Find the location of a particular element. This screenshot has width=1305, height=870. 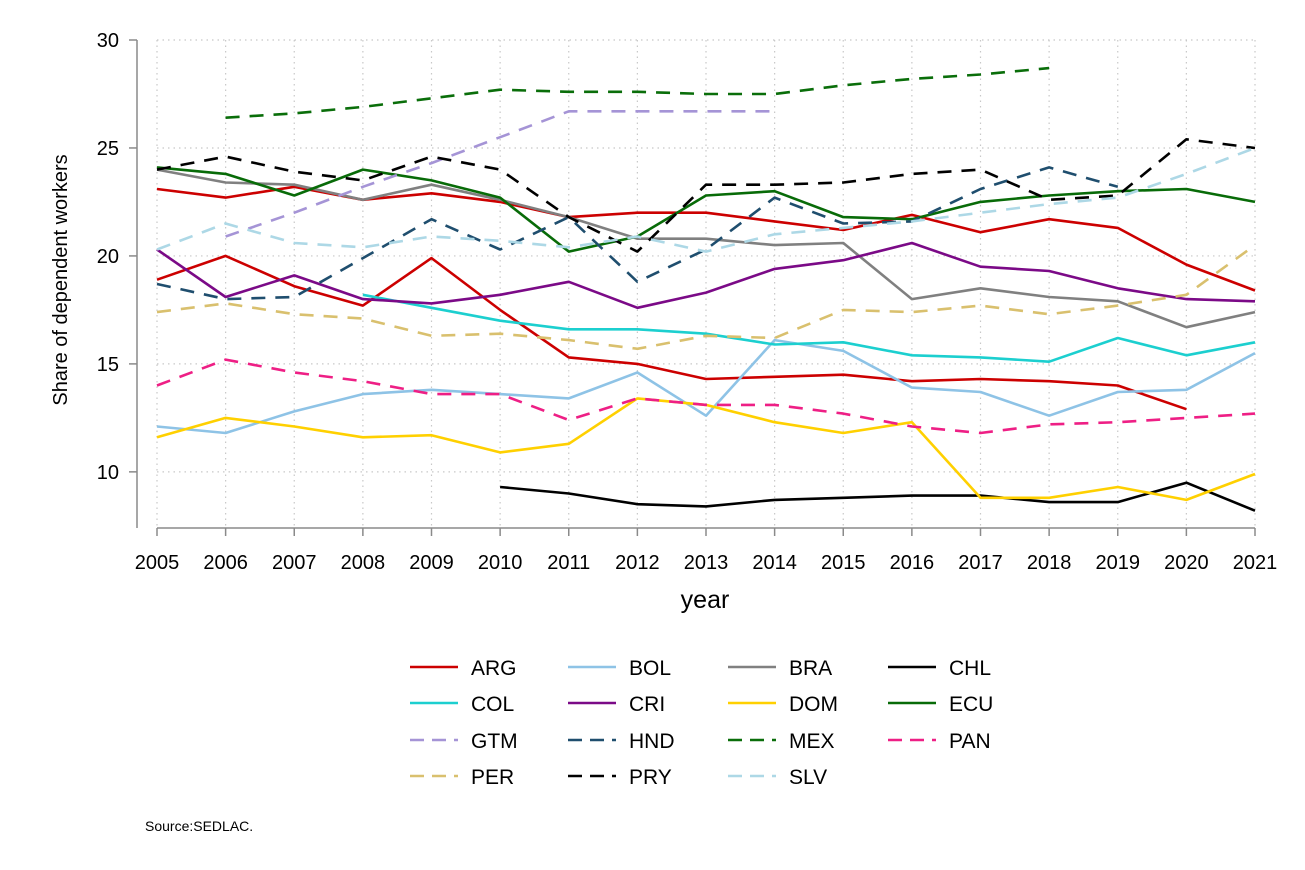

legend-label-arg: ARG is located at coordinates (494, 668).